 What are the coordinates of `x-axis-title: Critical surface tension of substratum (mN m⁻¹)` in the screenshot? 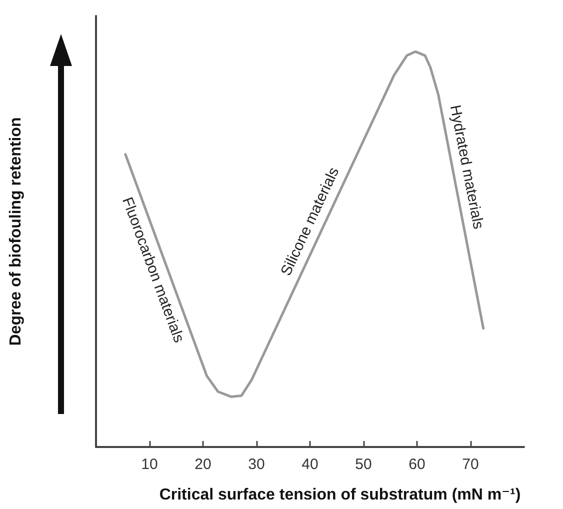 It's located at (340, 495).